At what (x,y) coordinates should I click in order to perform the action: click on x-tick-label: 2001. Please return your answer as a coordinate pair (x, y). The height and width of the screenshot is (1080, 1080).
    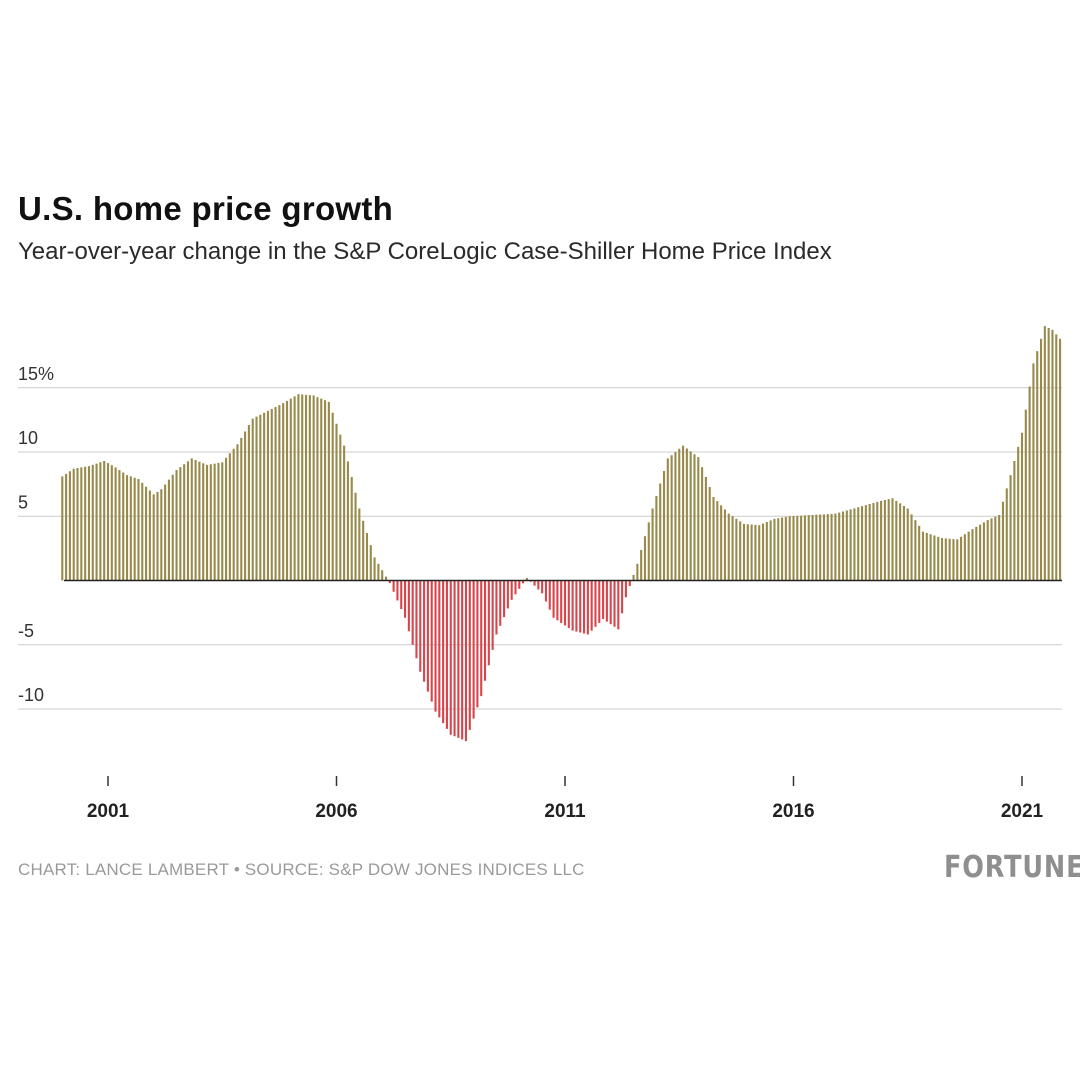
    Looking at the image, I should click on (108, 811).